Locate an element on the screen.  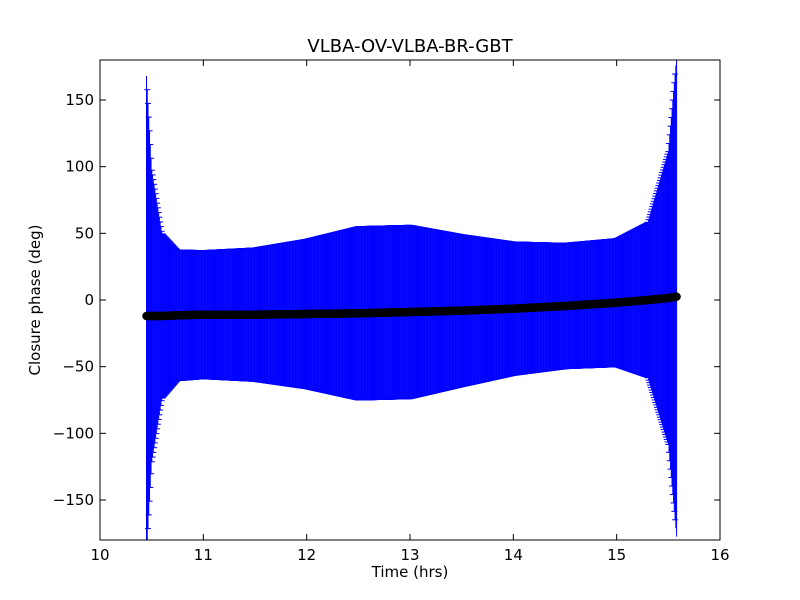
x-tick-label: 11 is located at coordinates (203, 555).